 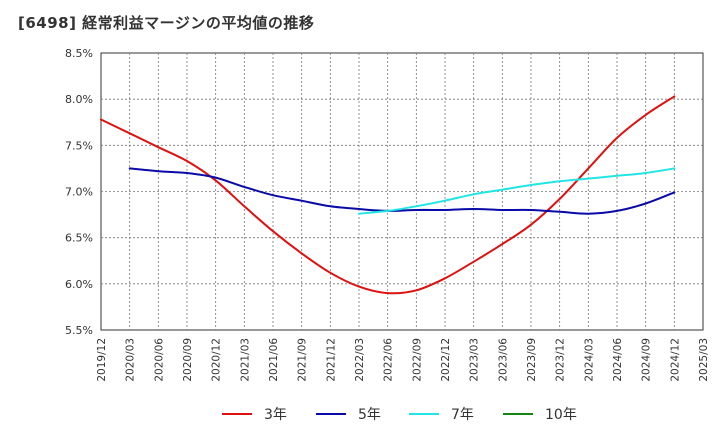 I want to click on x-tick-label: 2021/03, so click(x=245, y=360).